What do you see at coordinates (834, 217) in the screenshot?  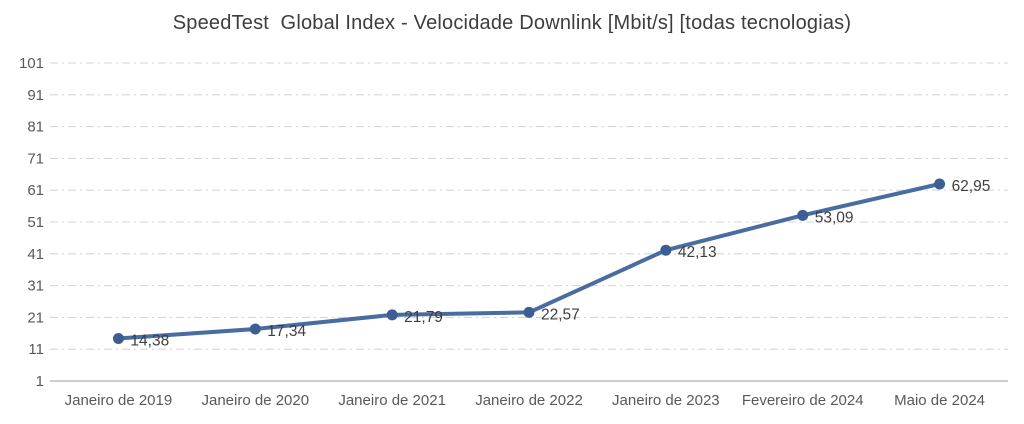 I see `data-point-label: 53,09` at bounding box center [834, 217].